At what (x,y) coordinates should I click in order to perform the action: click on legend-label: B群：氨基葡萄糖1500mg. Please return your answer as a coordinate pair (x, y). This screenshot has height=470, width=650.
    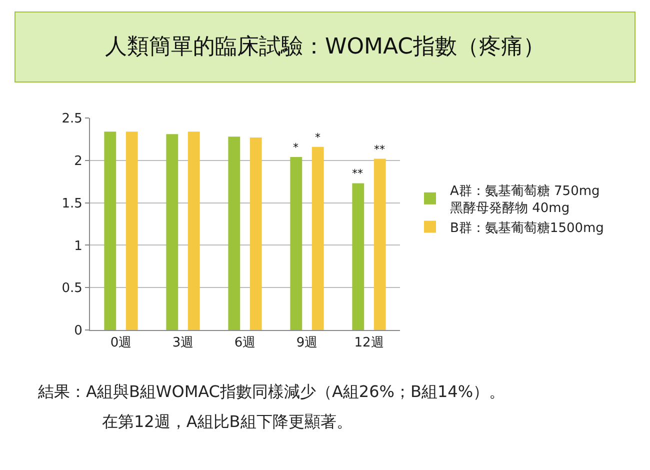
    Looking at the image, I should click on (527, 228).